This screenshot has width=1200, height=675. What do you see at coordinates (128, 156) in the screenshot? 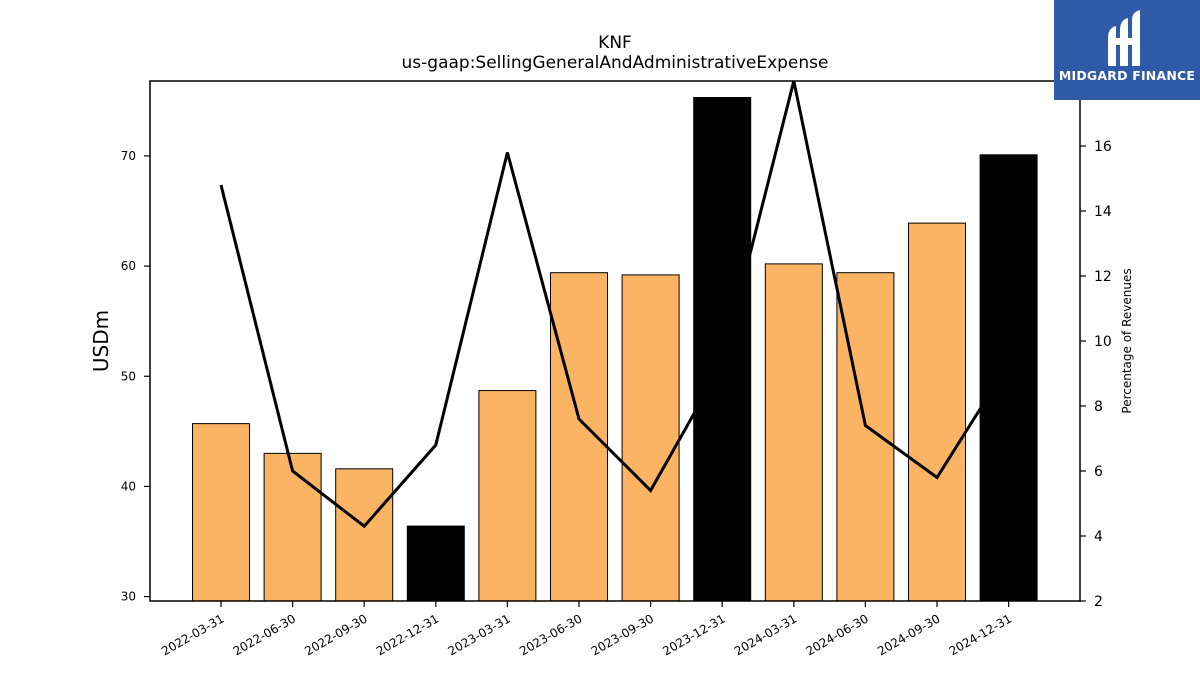
I see `y-tick-label: 70` at bounding box center [128, 156].